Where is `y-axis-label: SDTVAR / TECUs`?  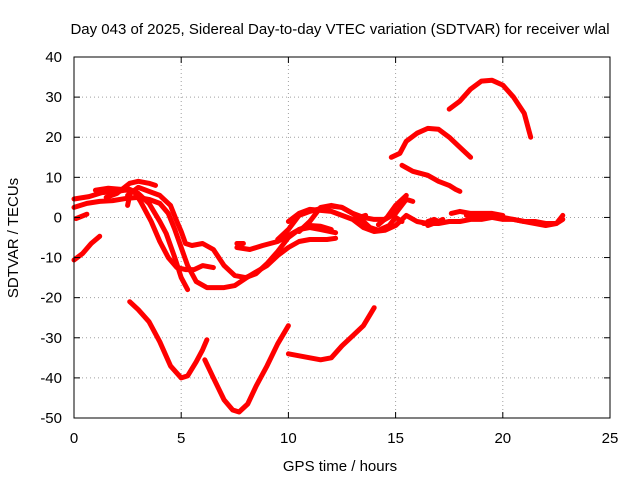 y-axis-label: SDTVAR / TECUs is located at coordinates (13, 238).